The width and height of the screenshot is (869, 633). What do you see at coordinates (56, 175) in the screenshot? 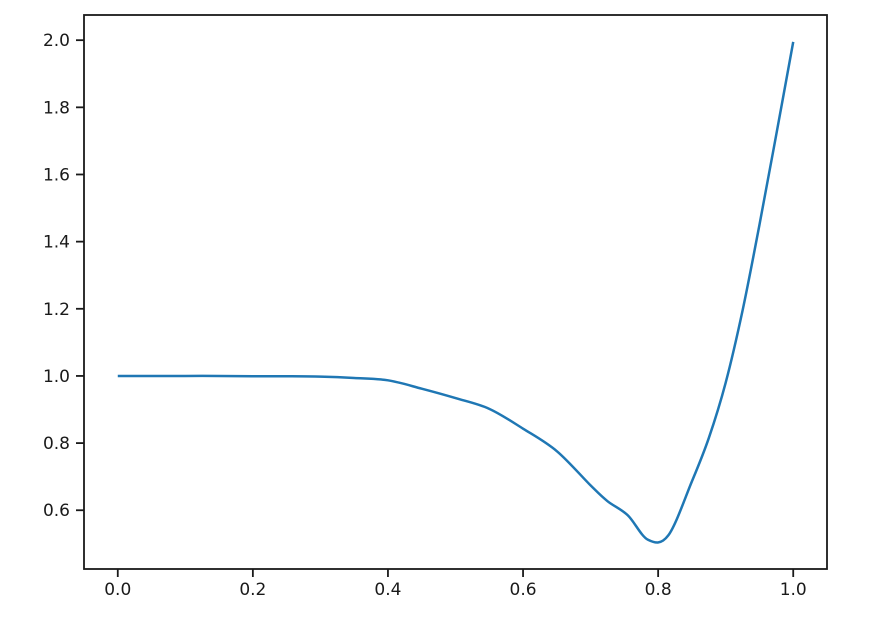
I see `y-tick-label: 1.6` at bounding box center [56, 175].